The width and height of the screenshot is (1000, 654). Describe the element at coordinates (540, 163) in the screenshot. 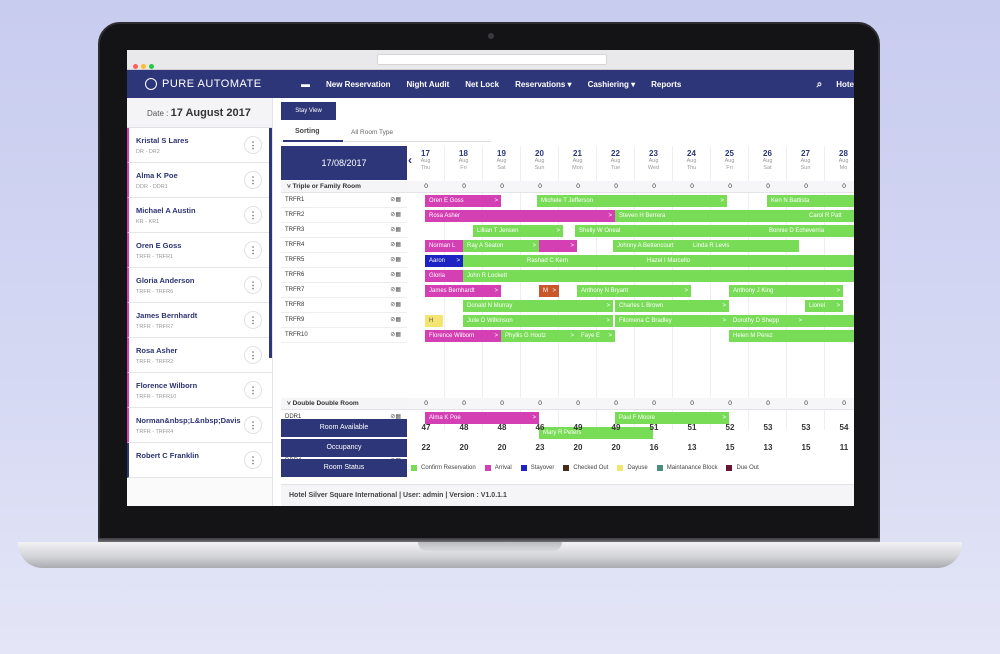

I see `day-column-header: 20 Aug Sun` at that location.